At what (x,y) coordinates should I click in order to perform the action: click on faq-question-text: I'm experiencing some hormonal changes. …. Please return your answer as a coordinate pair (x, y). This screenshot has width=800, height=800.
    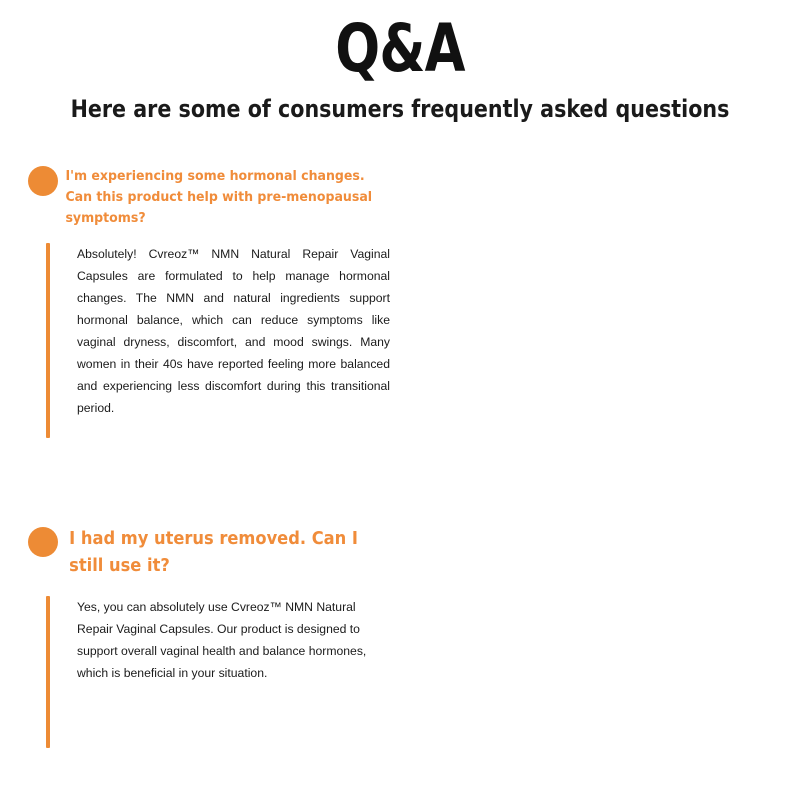
    Looking at the image, I should click on (219, 197).